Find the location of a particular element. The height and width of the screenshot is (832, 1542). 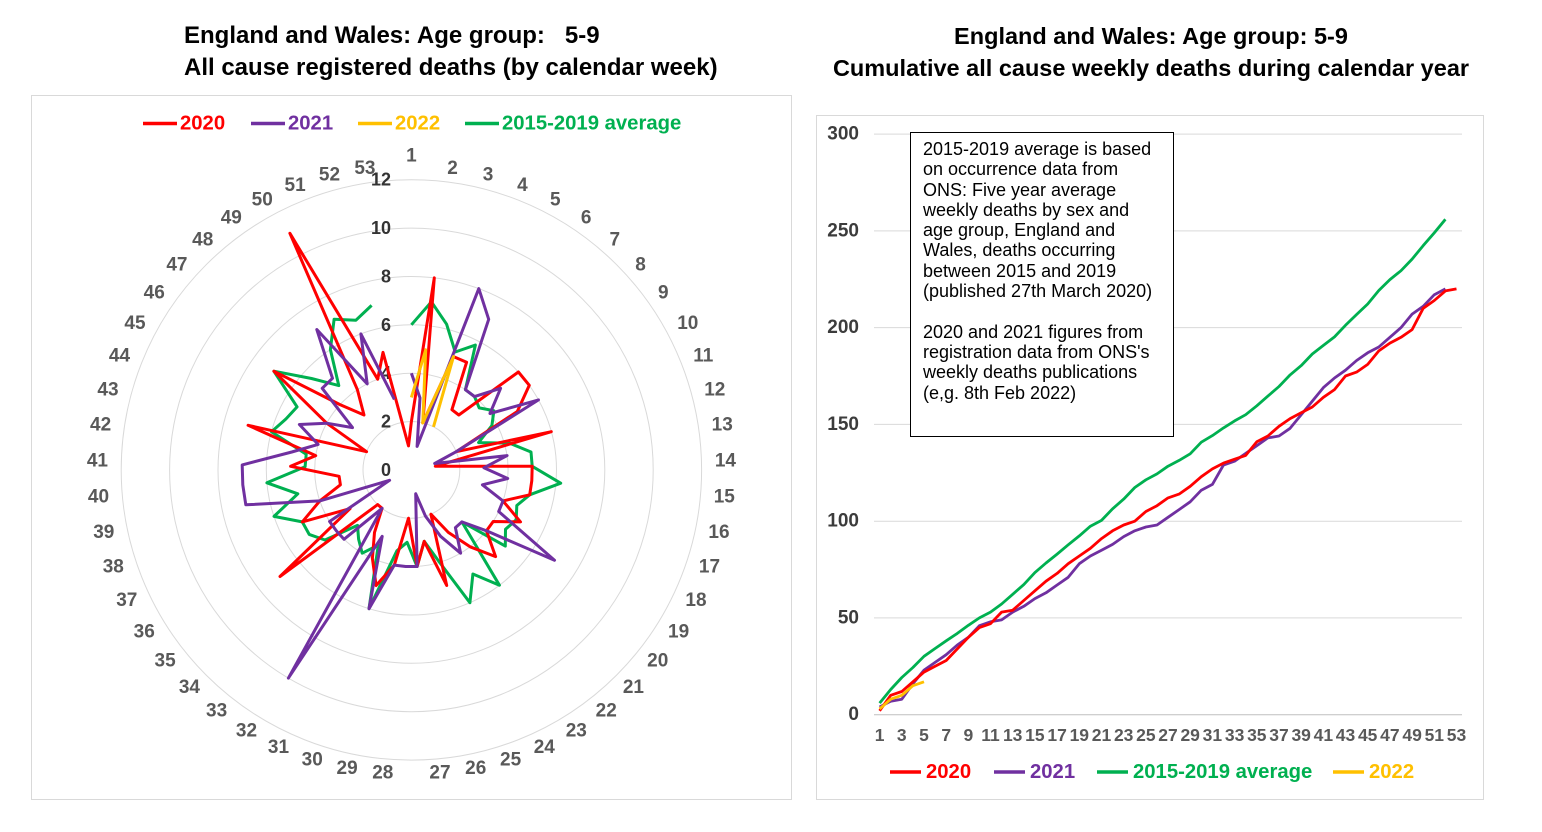

svg-text: 16 is located at coordinates (718, 532).